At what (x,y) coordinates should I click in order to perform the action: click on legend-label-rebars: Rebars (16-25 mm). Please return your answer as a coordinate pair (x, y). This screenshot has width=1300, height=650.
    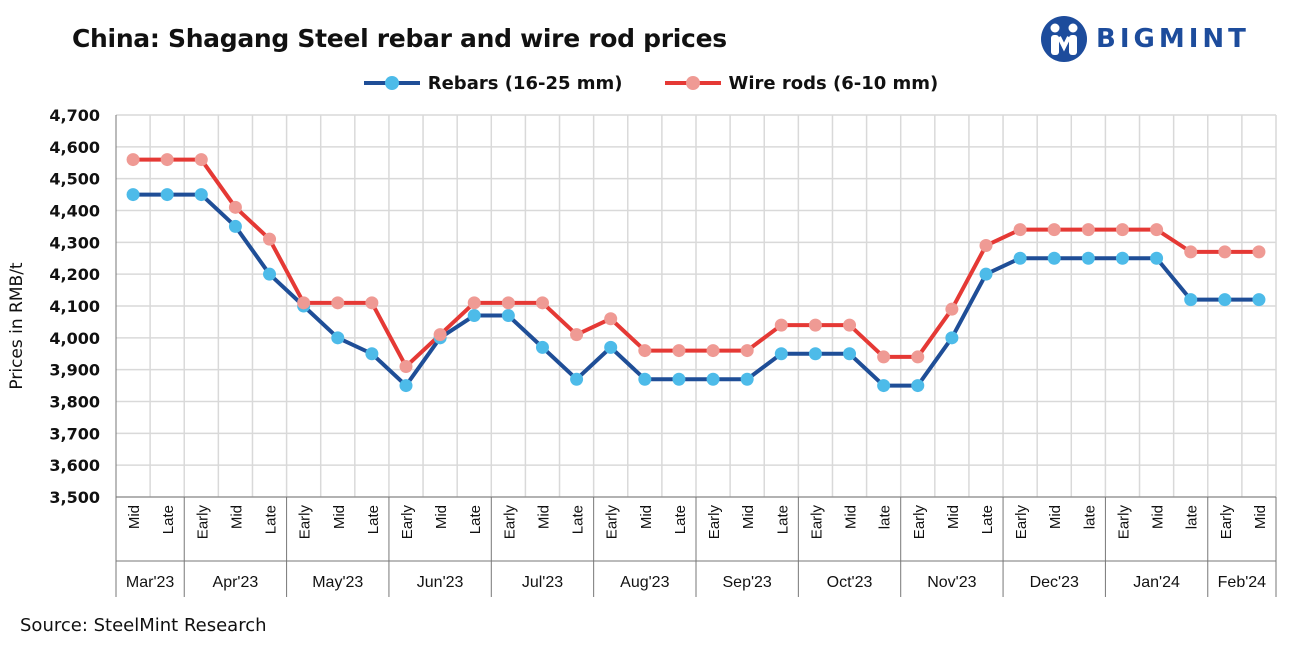
    Looking at the image, I should click on (525, 83).